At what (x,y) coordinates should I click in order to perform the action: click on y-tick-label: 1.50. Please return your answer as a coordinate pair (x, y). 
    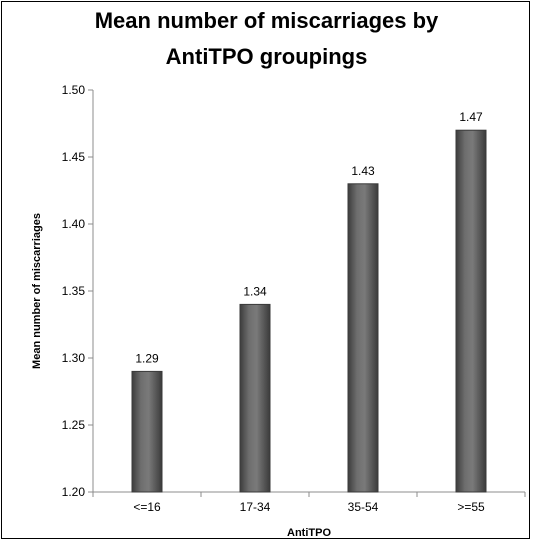
    Looking at the image, I should click on (74, 90).